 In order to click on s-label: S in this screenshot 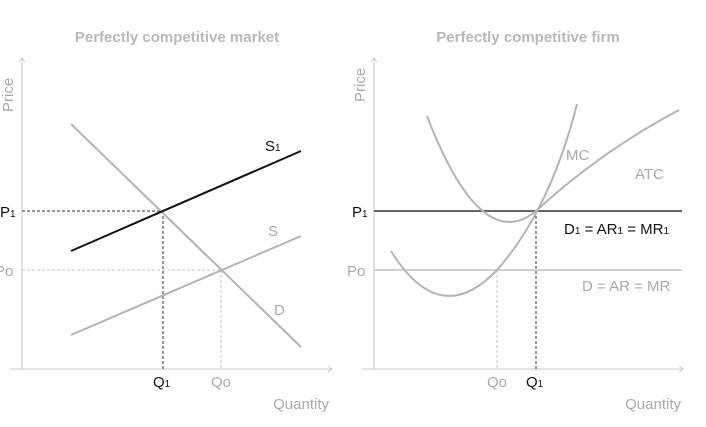, I will do `click(273, 231)`.